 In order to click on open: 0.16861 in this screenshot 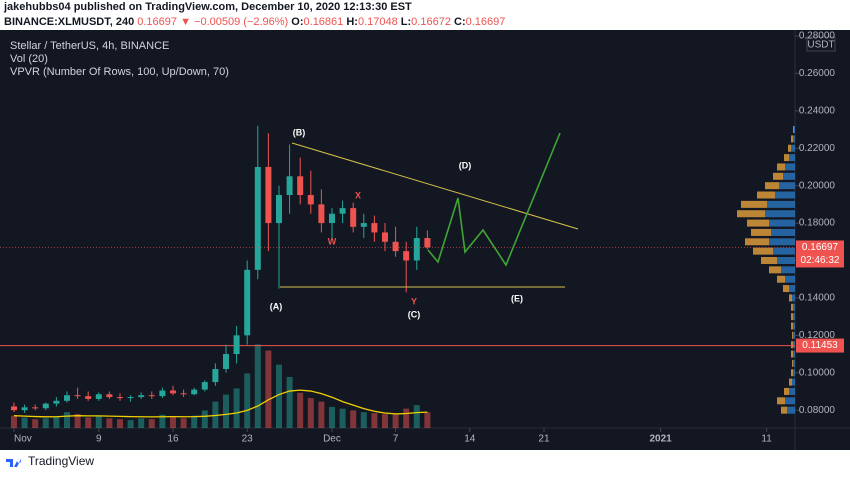, I will do `click(323, 22)`.